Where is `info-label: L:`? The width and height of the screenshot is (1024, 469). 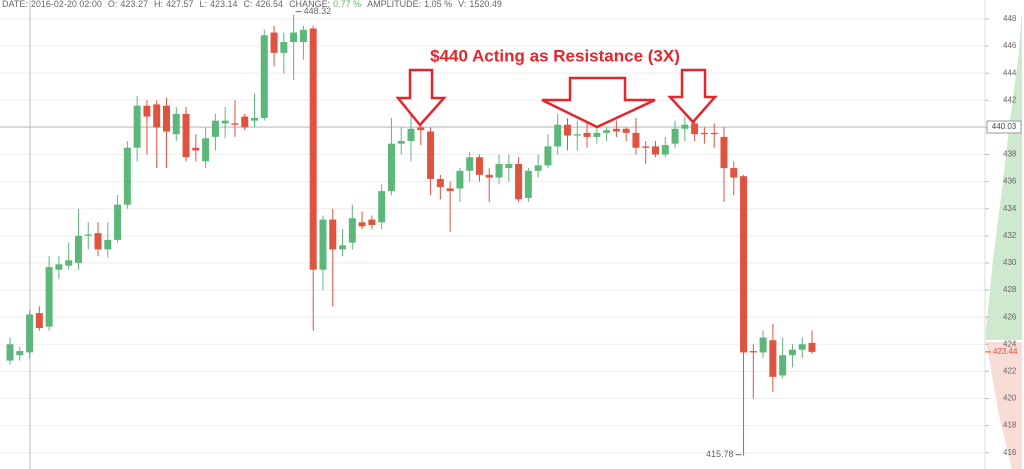
info-label: L: is located at coordinates (203, 4).